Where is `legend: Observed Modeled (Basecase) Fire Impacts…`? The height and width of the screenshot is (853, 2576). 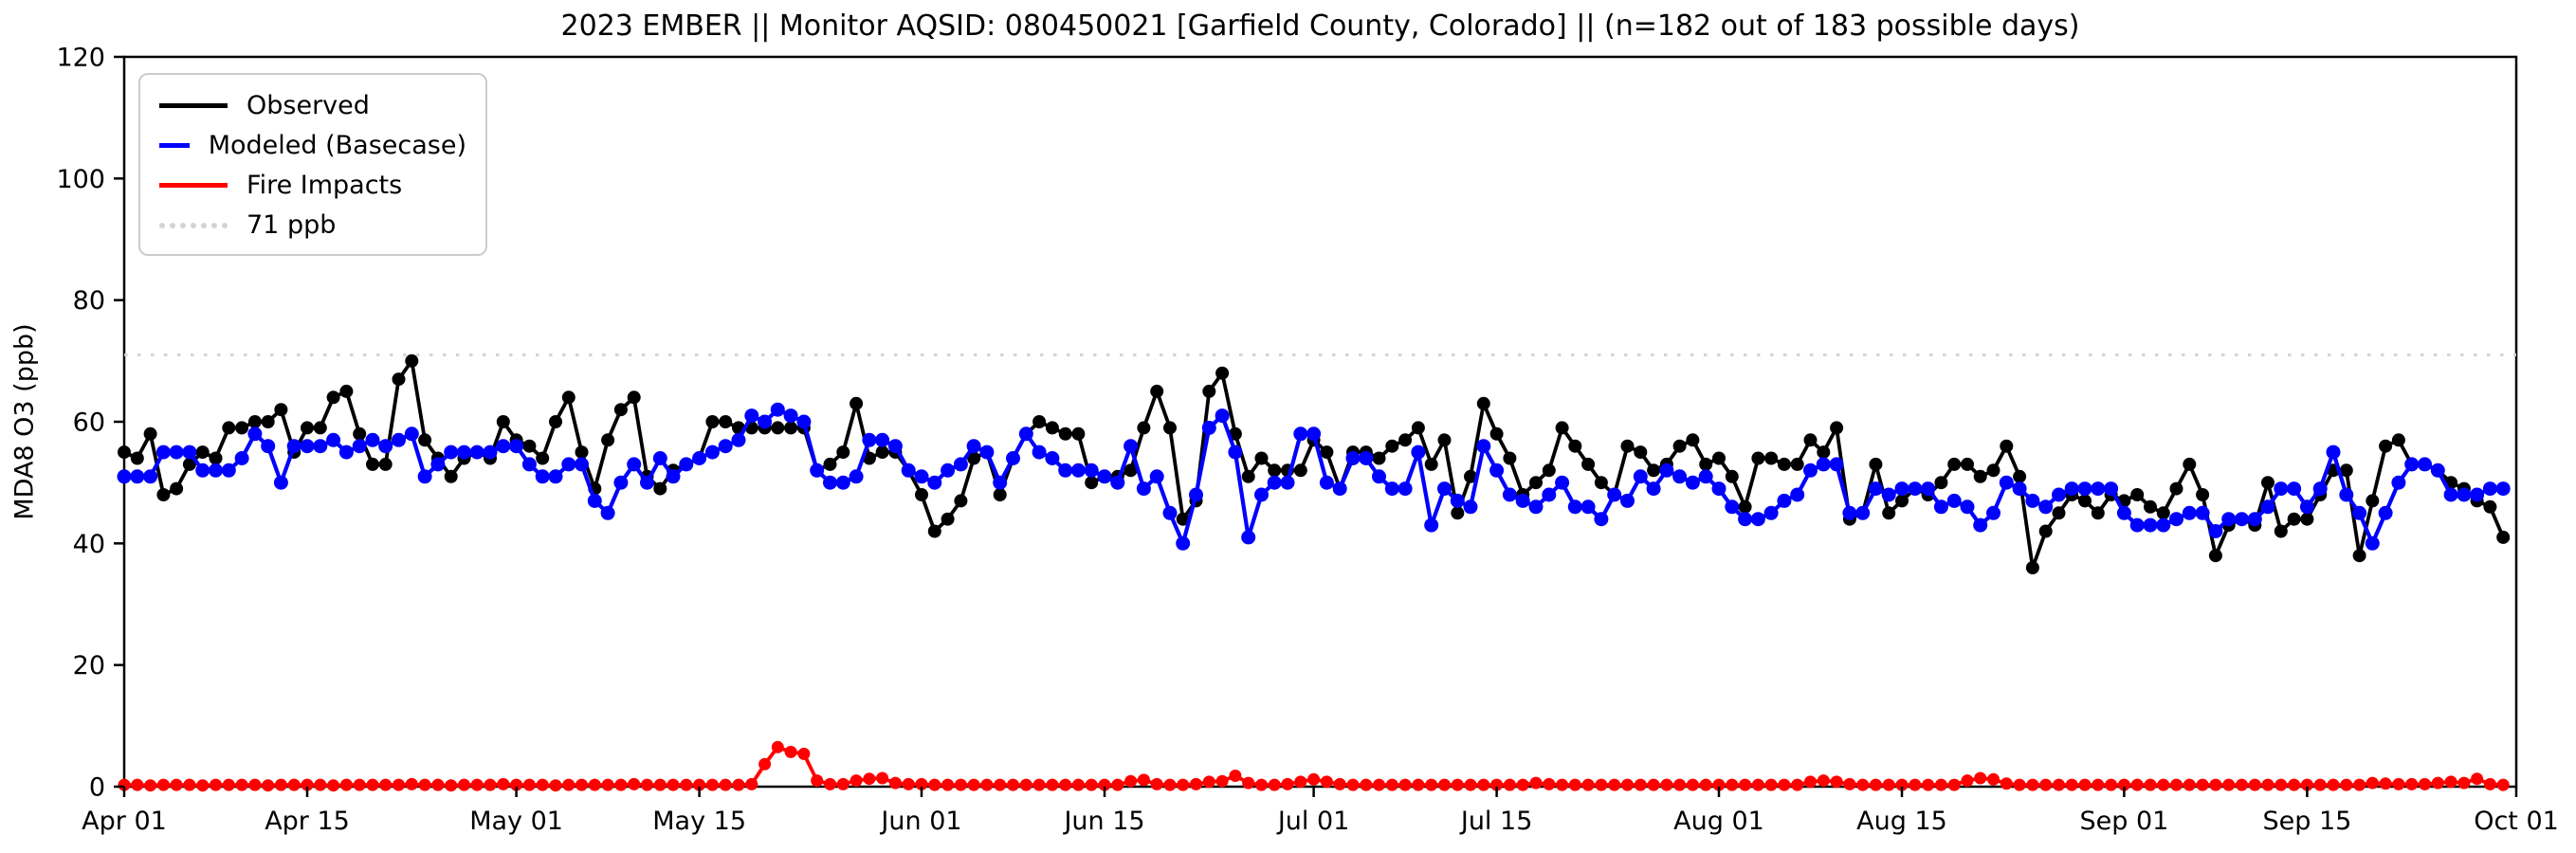
legend: Observed Modeled (Basecase) Fire Impacts… is located at coordinates (312, 164).